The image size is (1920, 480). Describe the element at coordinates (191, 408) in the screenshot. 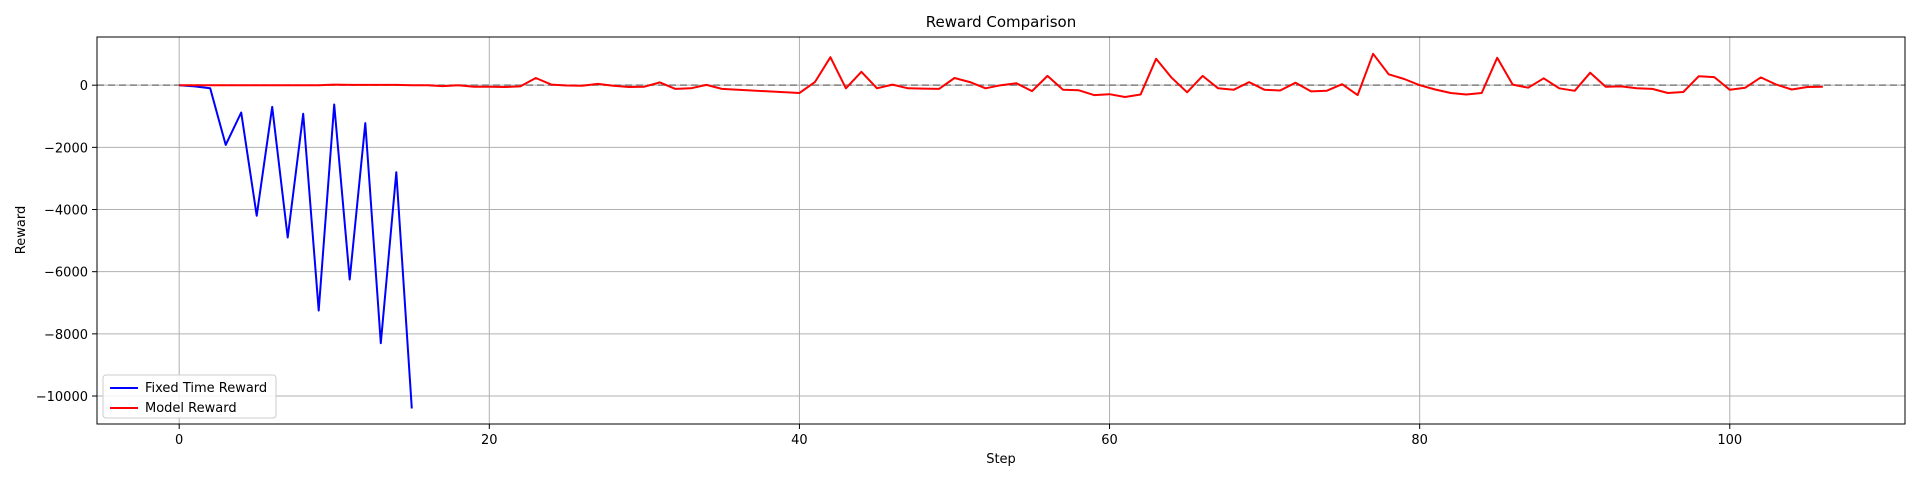

I see `legend-label-model-reward: Model Reward` at that location.